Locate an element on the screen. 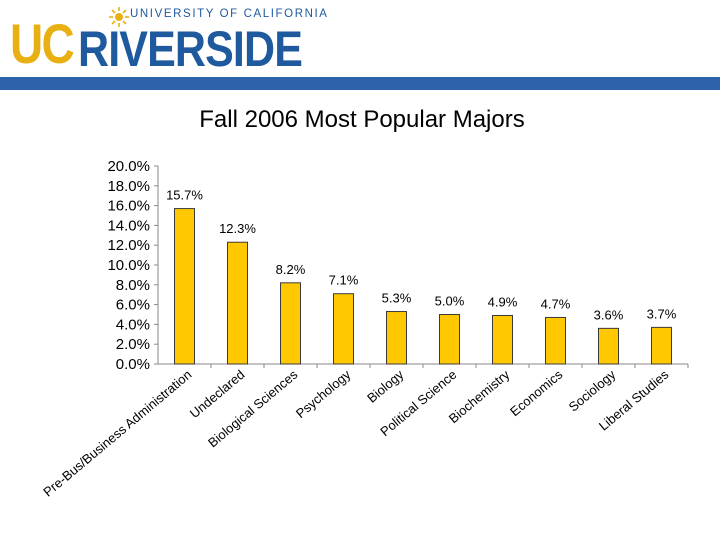 The image size is (720, 540). y-tick-label: 20.0% is located at coordinates (128, 166).